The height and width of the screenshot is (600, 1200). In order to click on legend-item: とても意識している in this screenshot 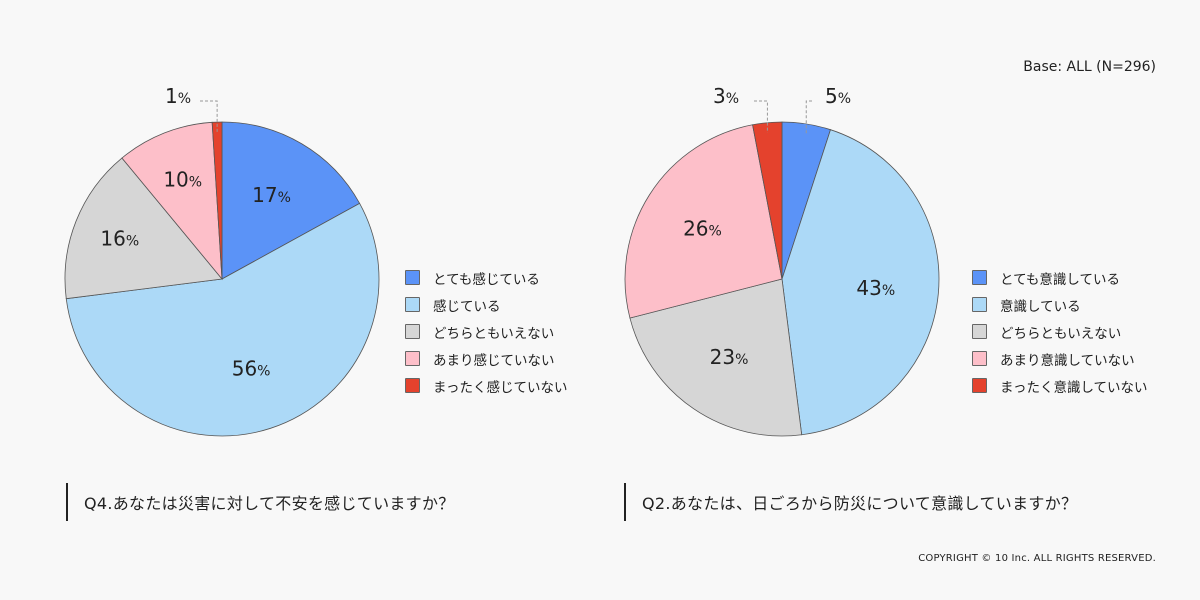, I will do `click(1060, 277)`.